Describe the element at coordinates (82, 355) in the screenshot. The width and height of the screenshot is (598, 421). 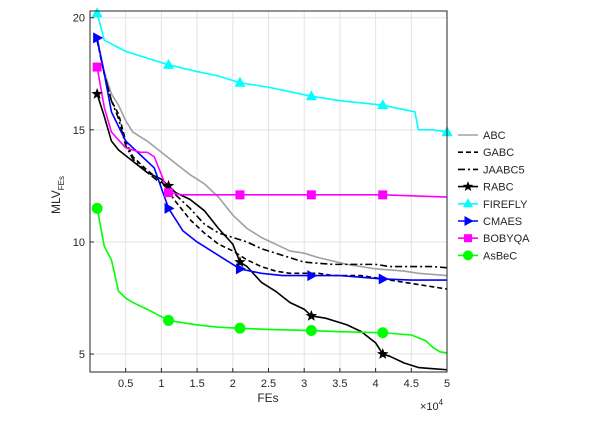
I see `y-tick-label: 5` at that location.